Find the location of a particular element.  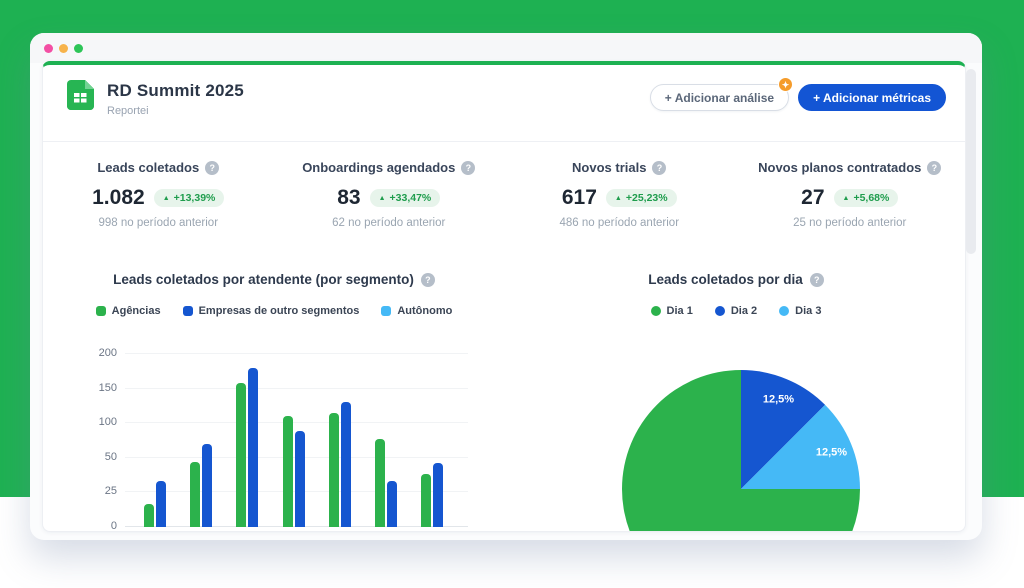

kpi-value: 83 is located at coordinates (349, 197).